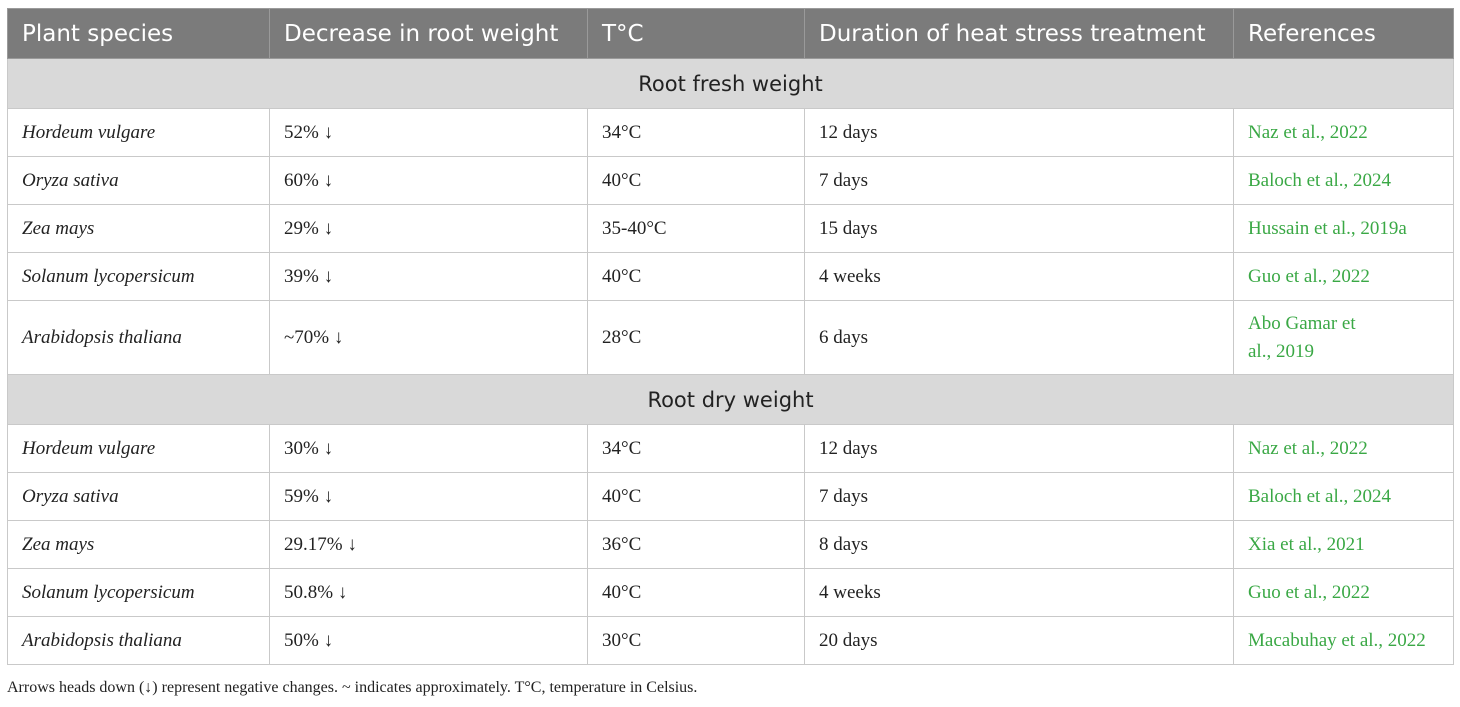  I want to click on cell: ~70% ↓, so click(428, 337).